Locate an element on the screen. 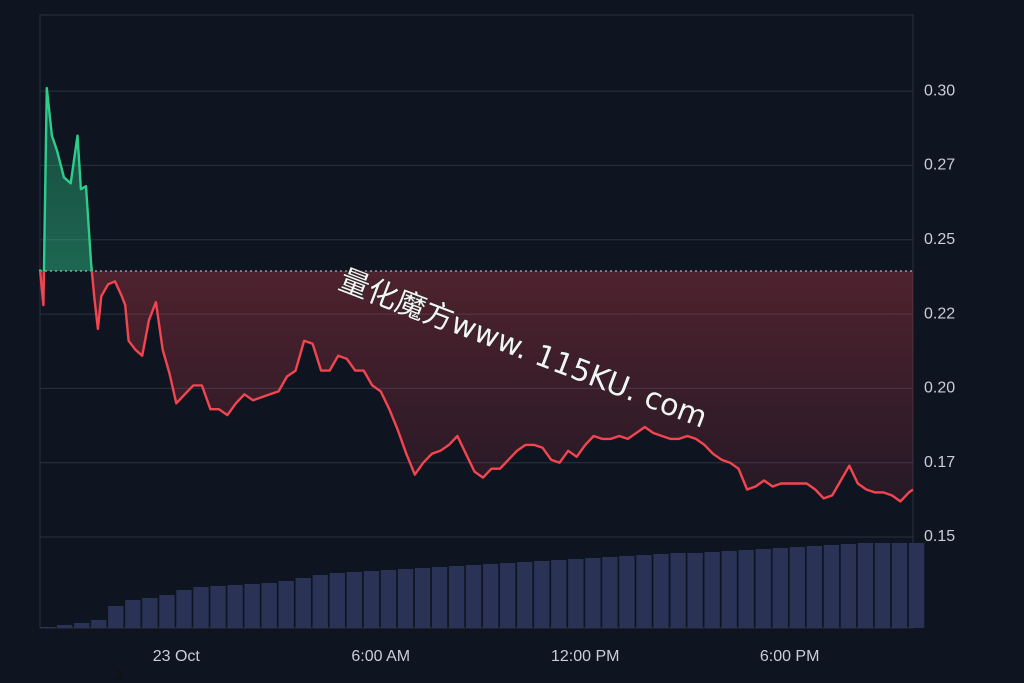  x-tick-label: 6:00 AM is located at coordinates (380, 656).